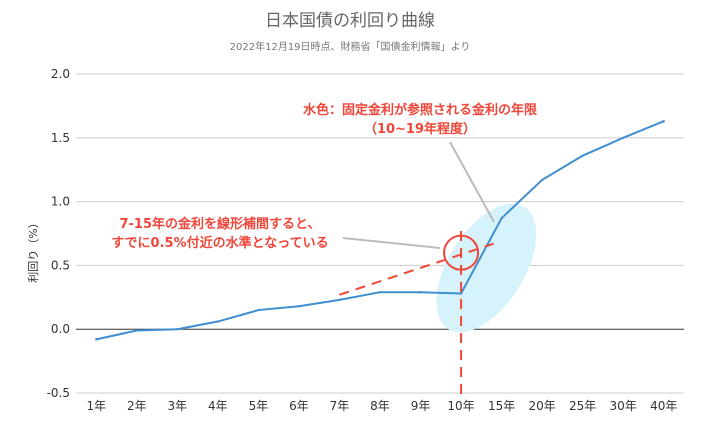 This screenshot has width=701, height=423. What do you see at coordinates (663, 406) in the screenshot?
I see `x-tick-label: 40年` at bounding box center [663, 406].